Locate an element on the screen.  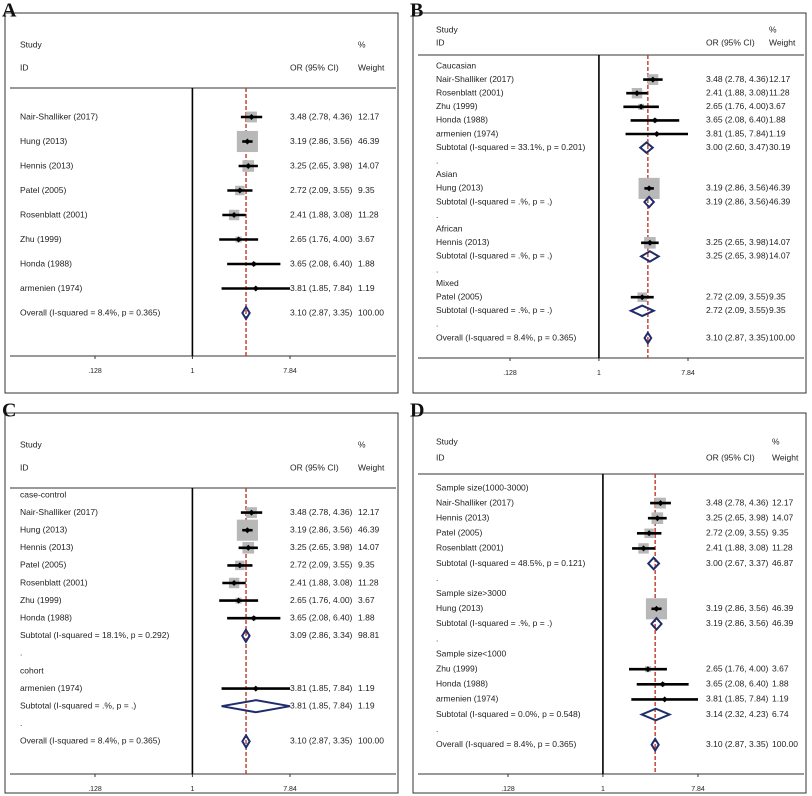
row-label: Caucasian is located at coordinates (456, 65).